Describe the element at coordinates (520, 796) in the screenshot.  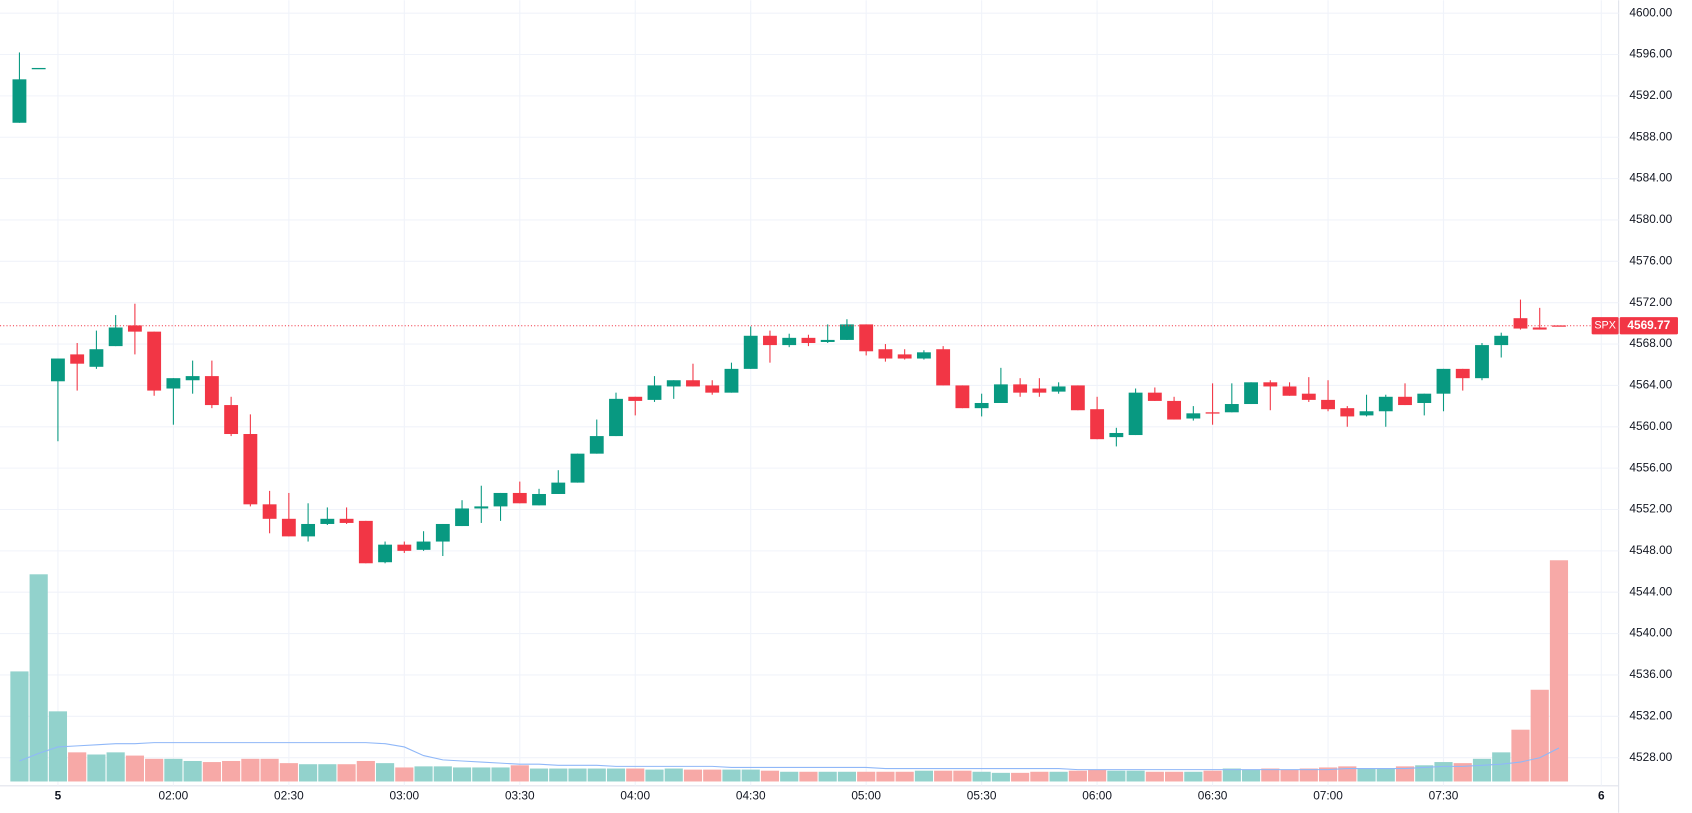
I see `x-tick-label: 03:30` at that location.